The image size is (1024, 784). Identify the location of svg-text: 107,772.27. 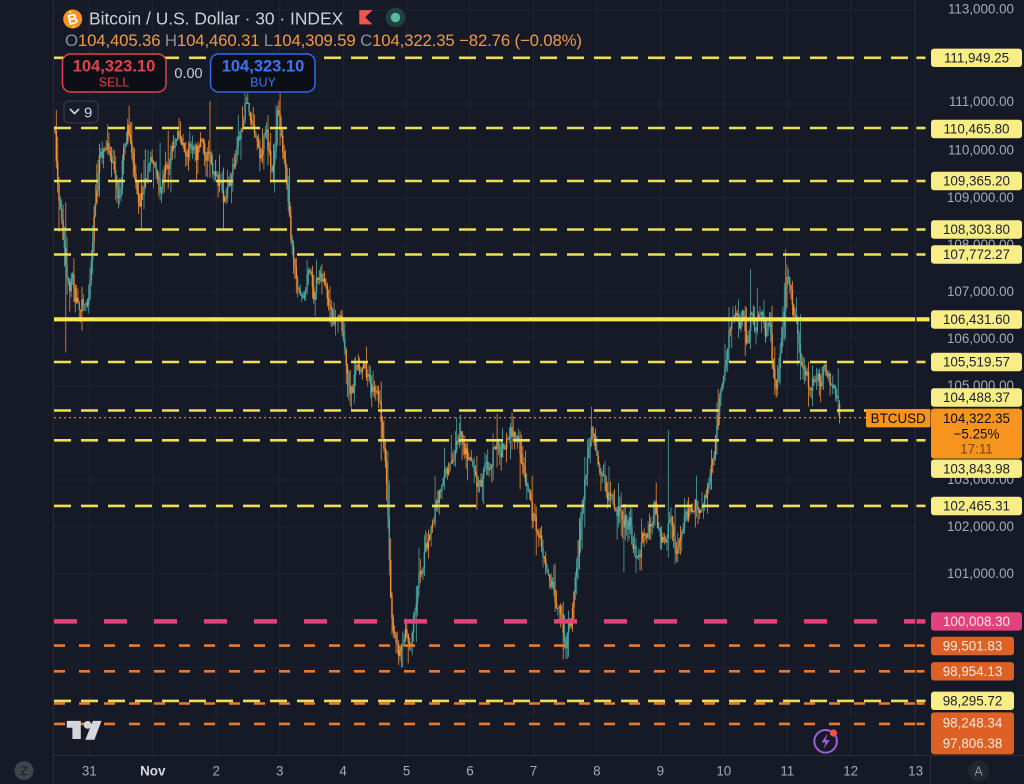
(976, 254).